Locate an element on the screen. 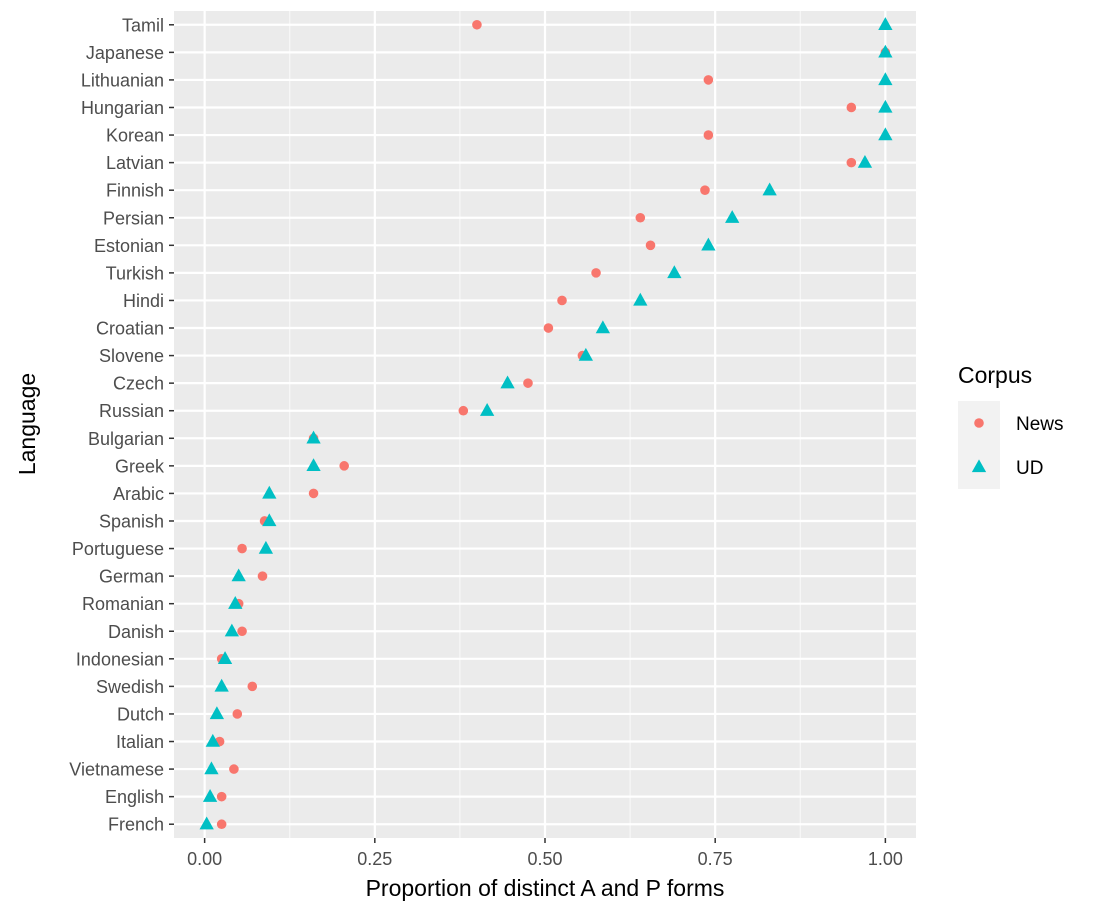 Image resolution: width=1100 pixels, height=917 pixels. y-tick-label-french: French is located at coordinates (136, 825).